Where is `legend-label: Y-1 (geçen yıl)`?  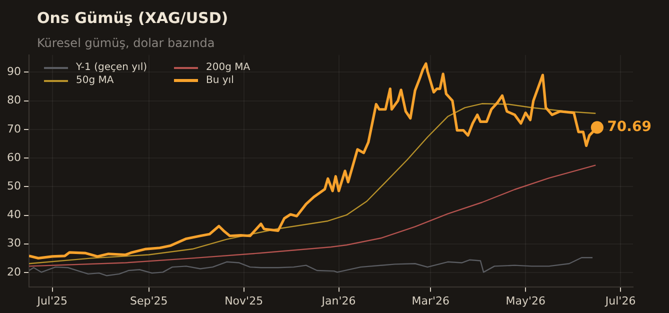 legend-label: Y-1 (geçen yıl) is located at coordinates (112, 67).